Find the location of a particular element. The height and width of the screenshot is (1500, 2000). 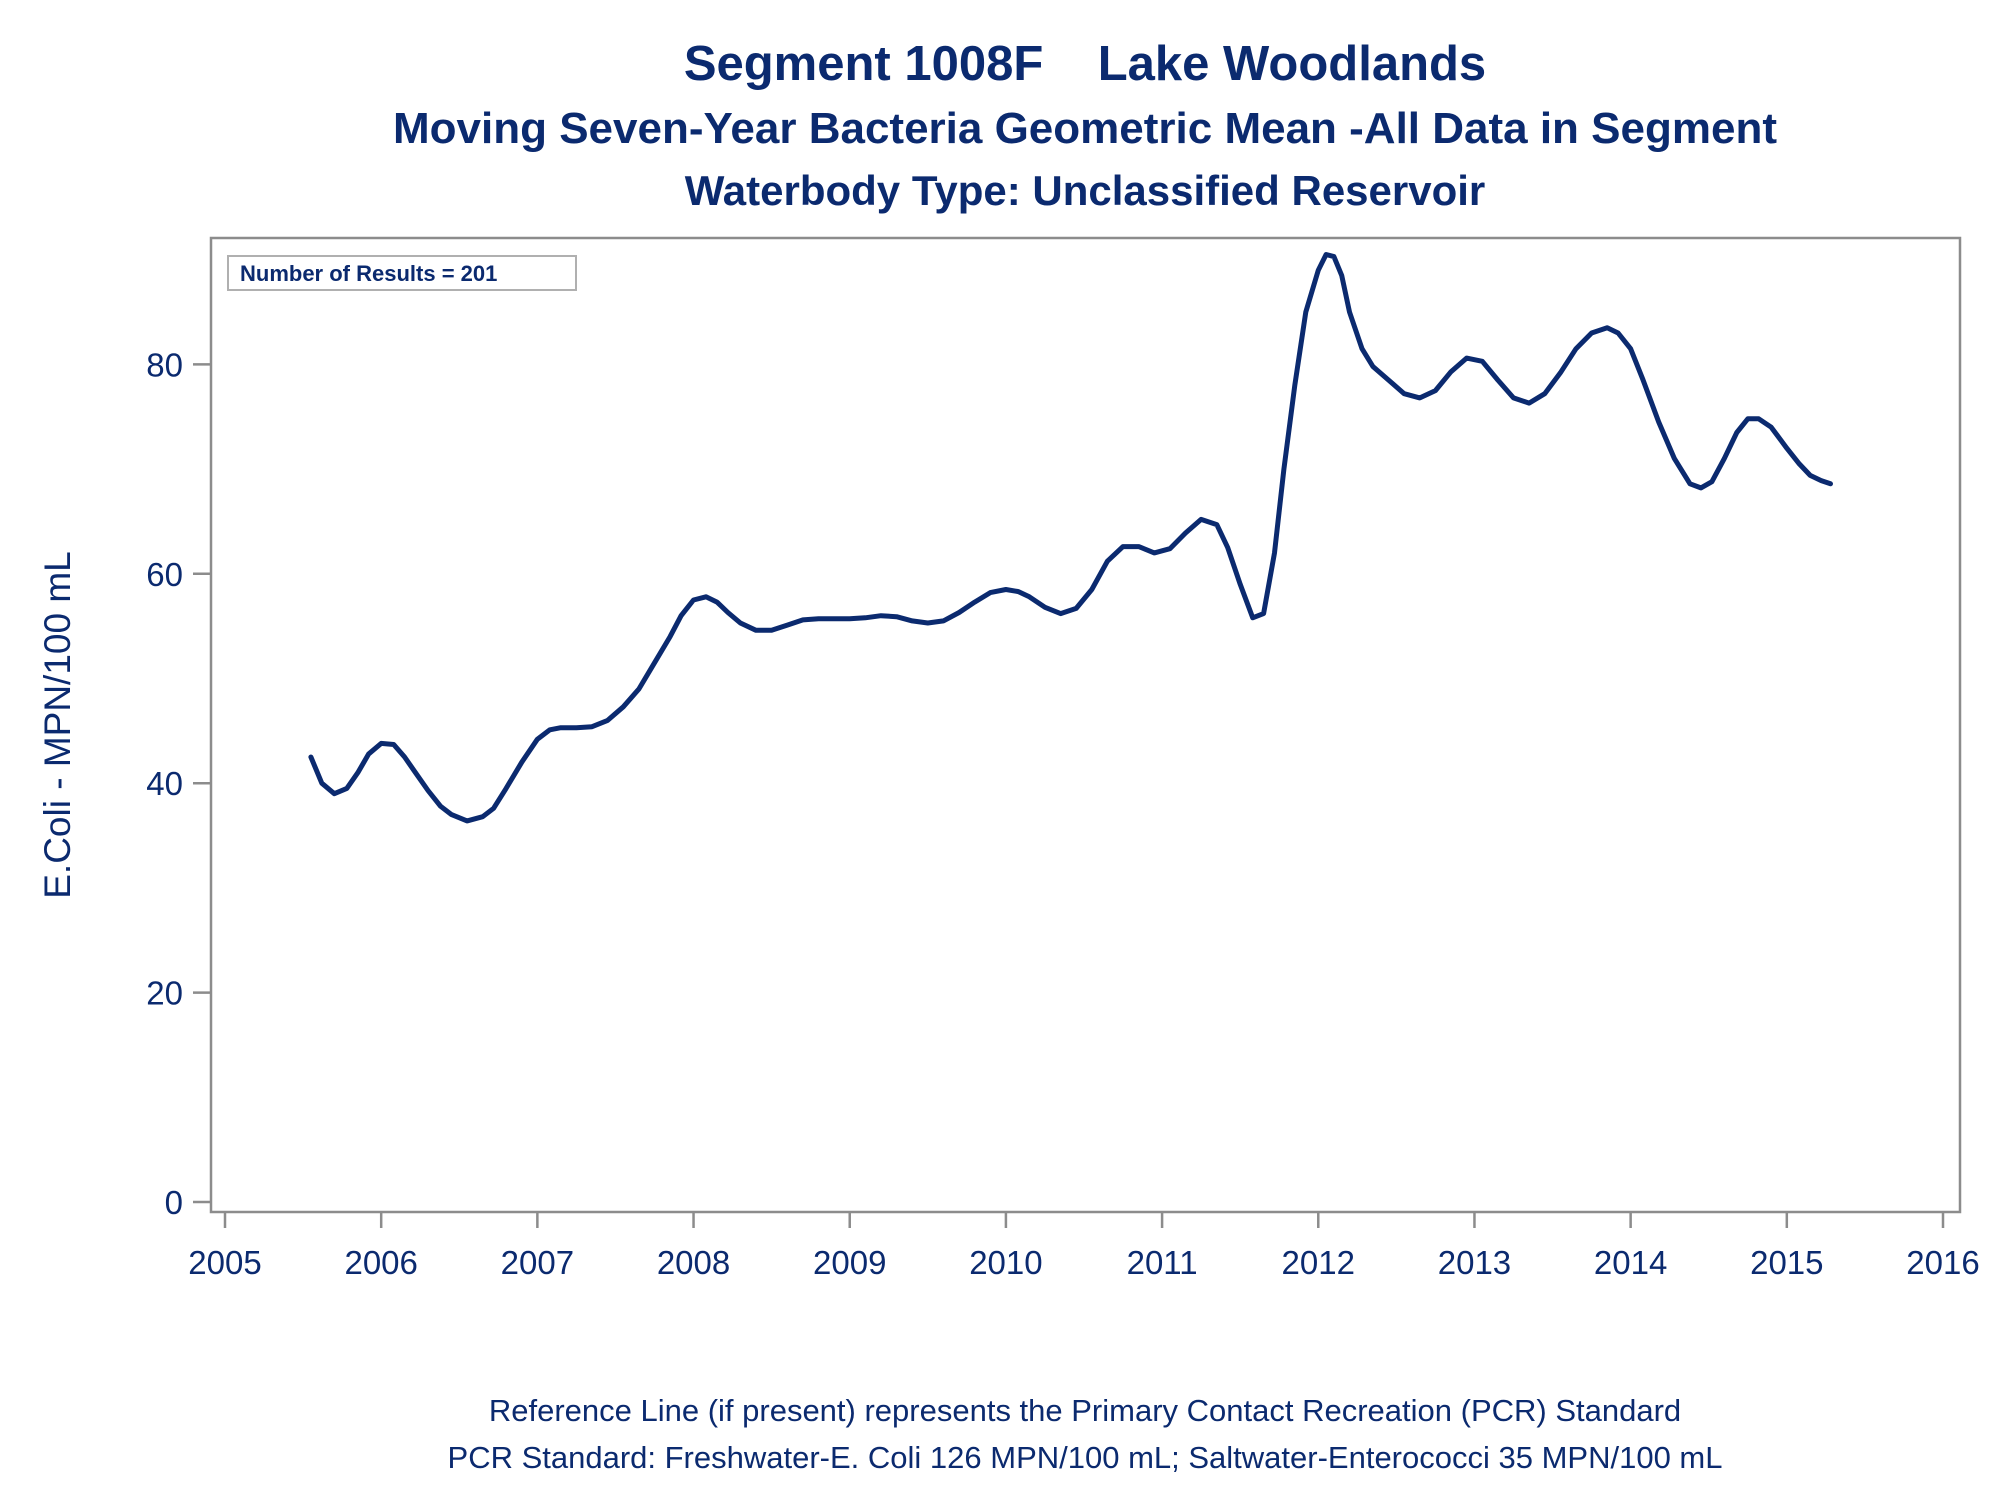

inset-border is located at coordinates (402, 273).